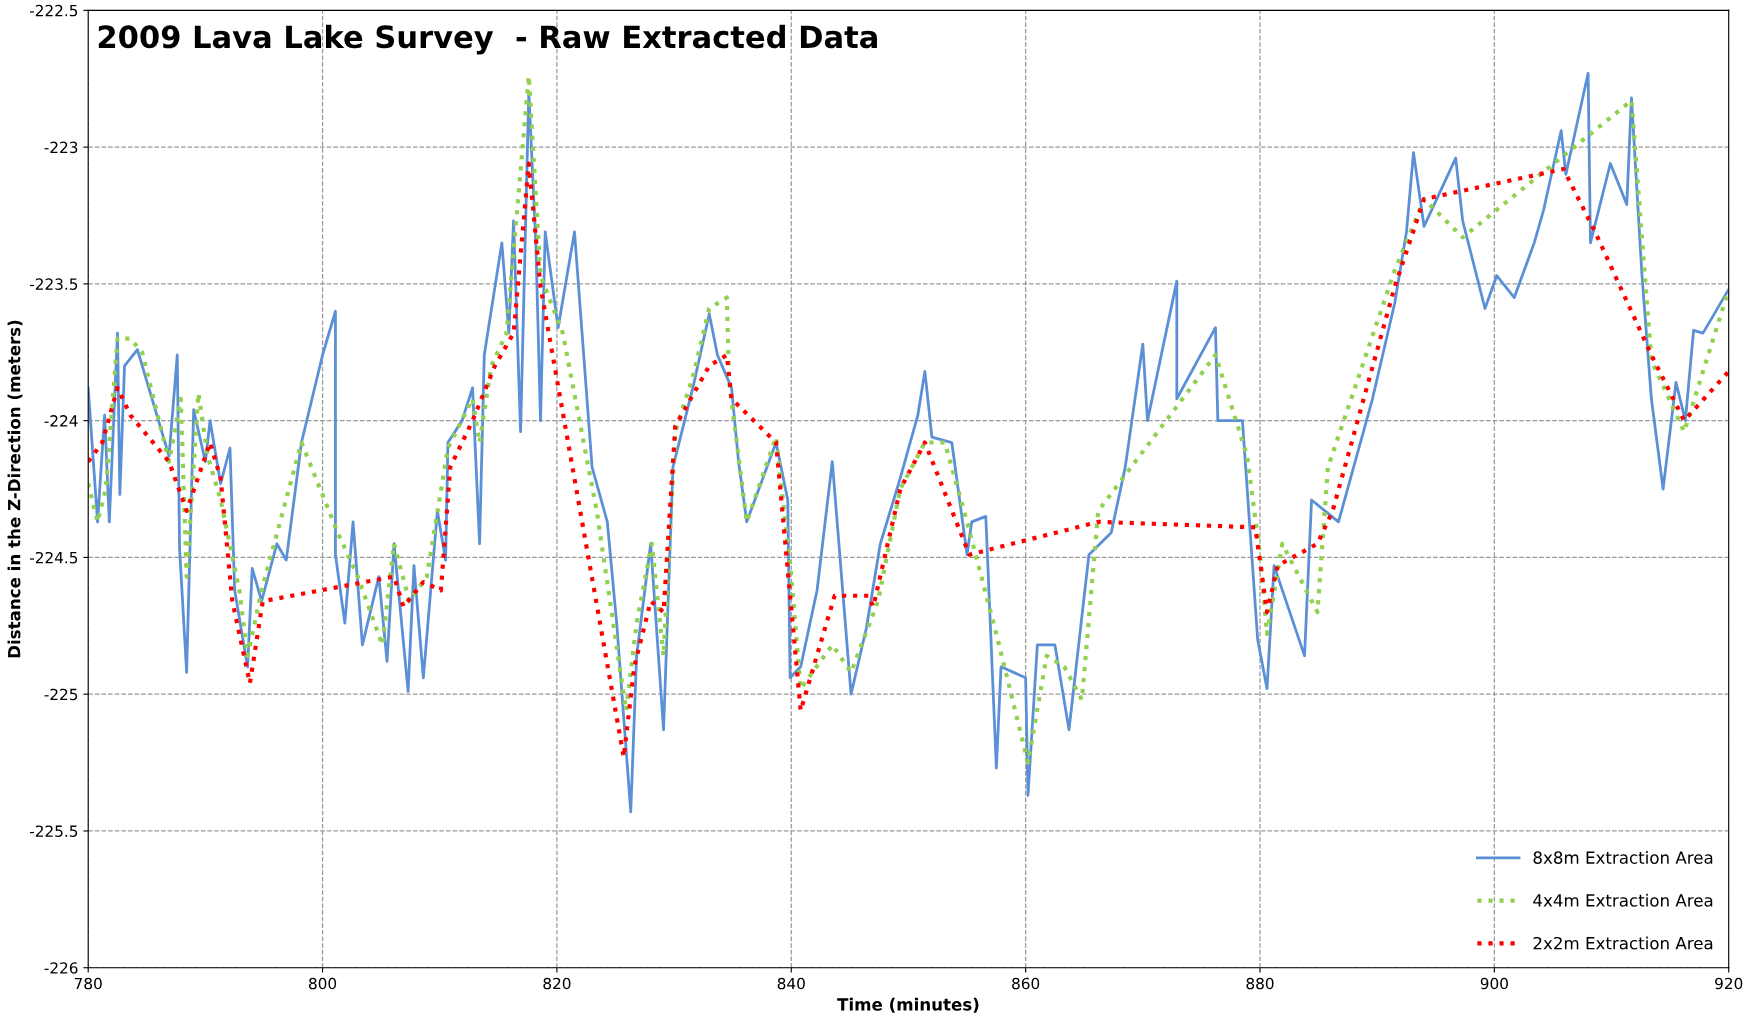 The height and width of the screenshot is (1035, 1764). Describe the element at coordinates (53, 10) in the screenshot. I see `y-tick-label: -222.5` at that location.